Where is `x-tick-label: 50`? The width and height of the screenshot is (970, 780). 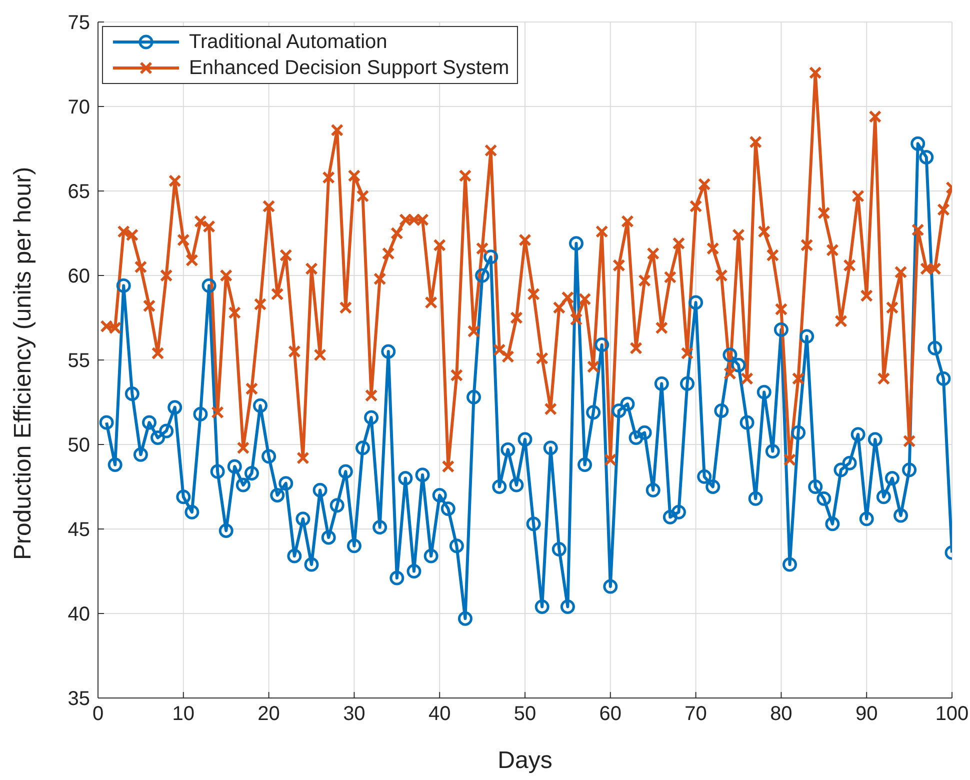
x-tick-label: 50 is located at coordinates (525, 714).